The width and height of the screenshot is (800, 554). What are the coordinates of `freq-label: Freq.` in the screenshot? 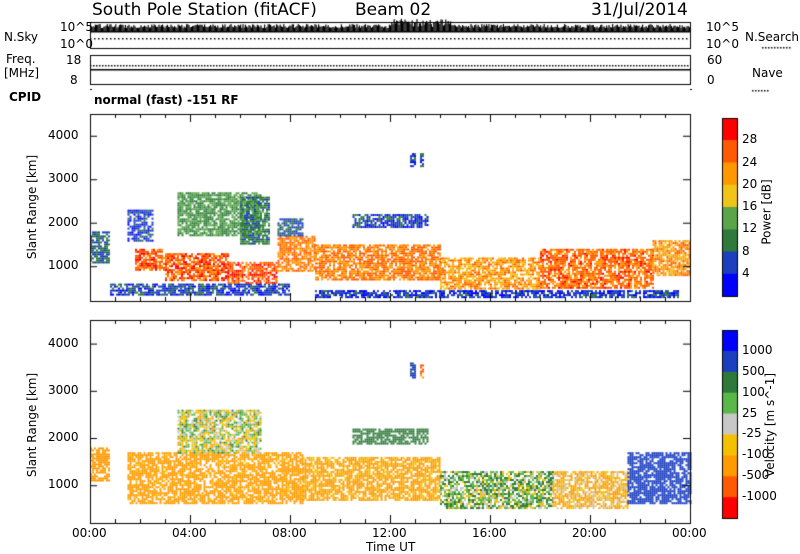 It's located at (21, 59).